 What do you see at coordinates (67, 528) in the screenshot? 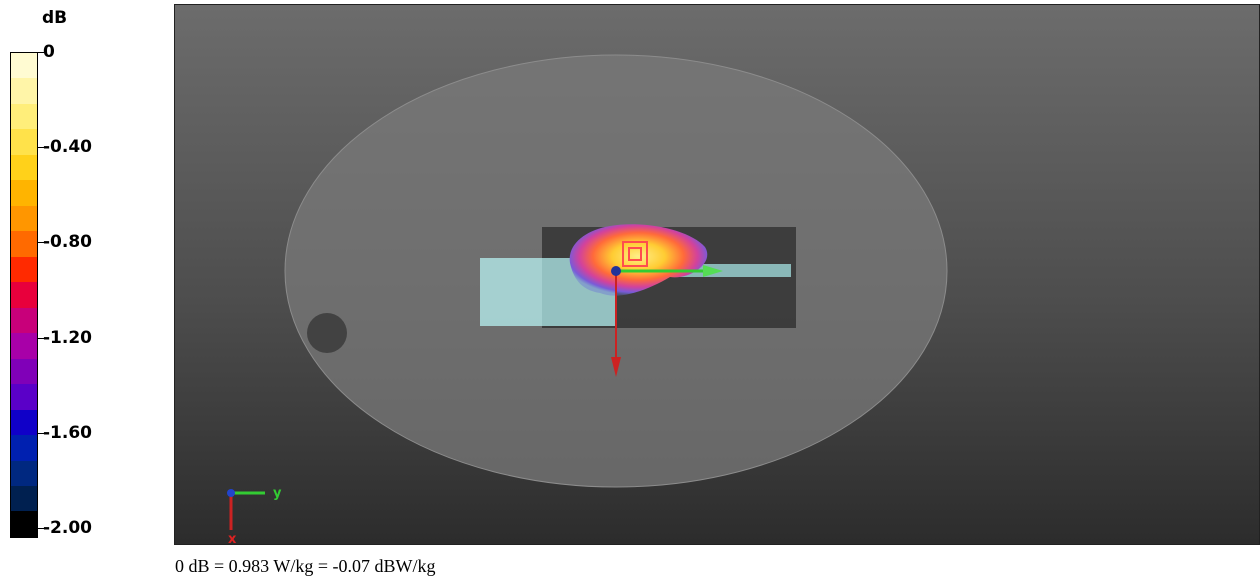
I see `colorbar-tick-label: -2.00` at bounding box center [67, 528].